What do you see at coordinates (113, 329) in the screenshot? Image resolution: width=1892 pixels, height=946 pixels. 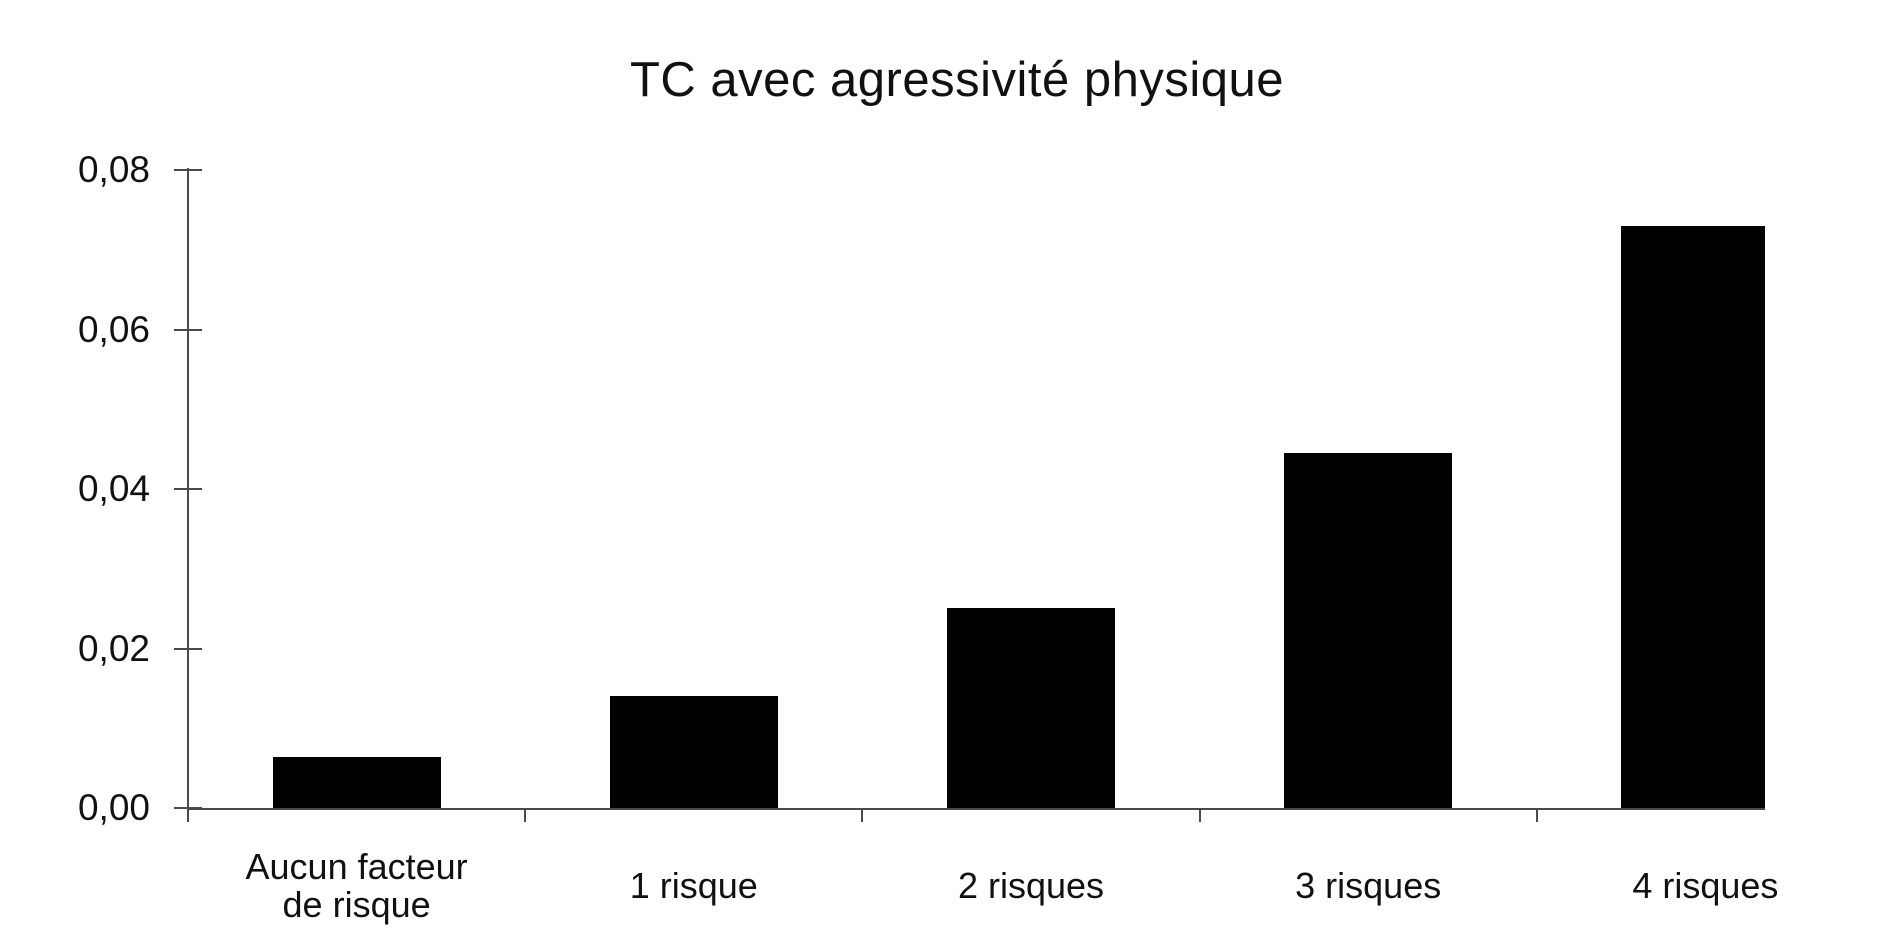 I see `y-tick-label: 0,06` at bounding box center [113, 329].